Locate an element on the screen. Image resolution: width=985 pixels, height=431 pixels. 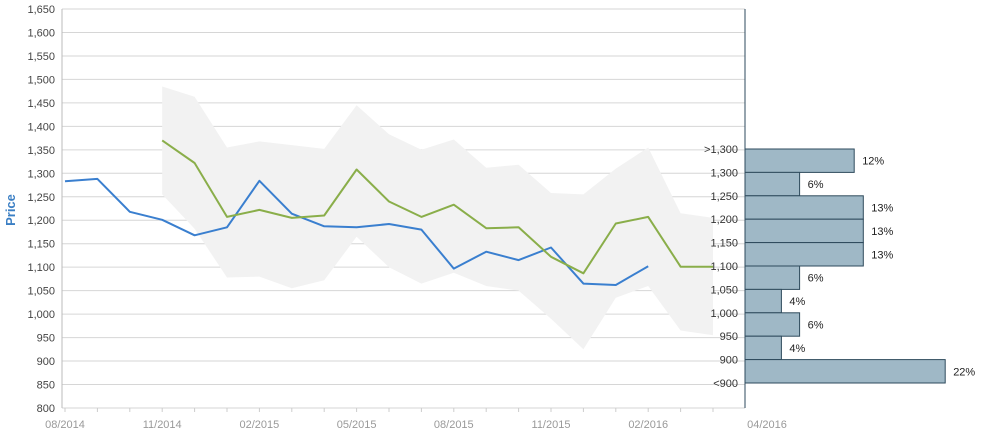
bar-percent-label: 12% is located at coordinates (873, 162).